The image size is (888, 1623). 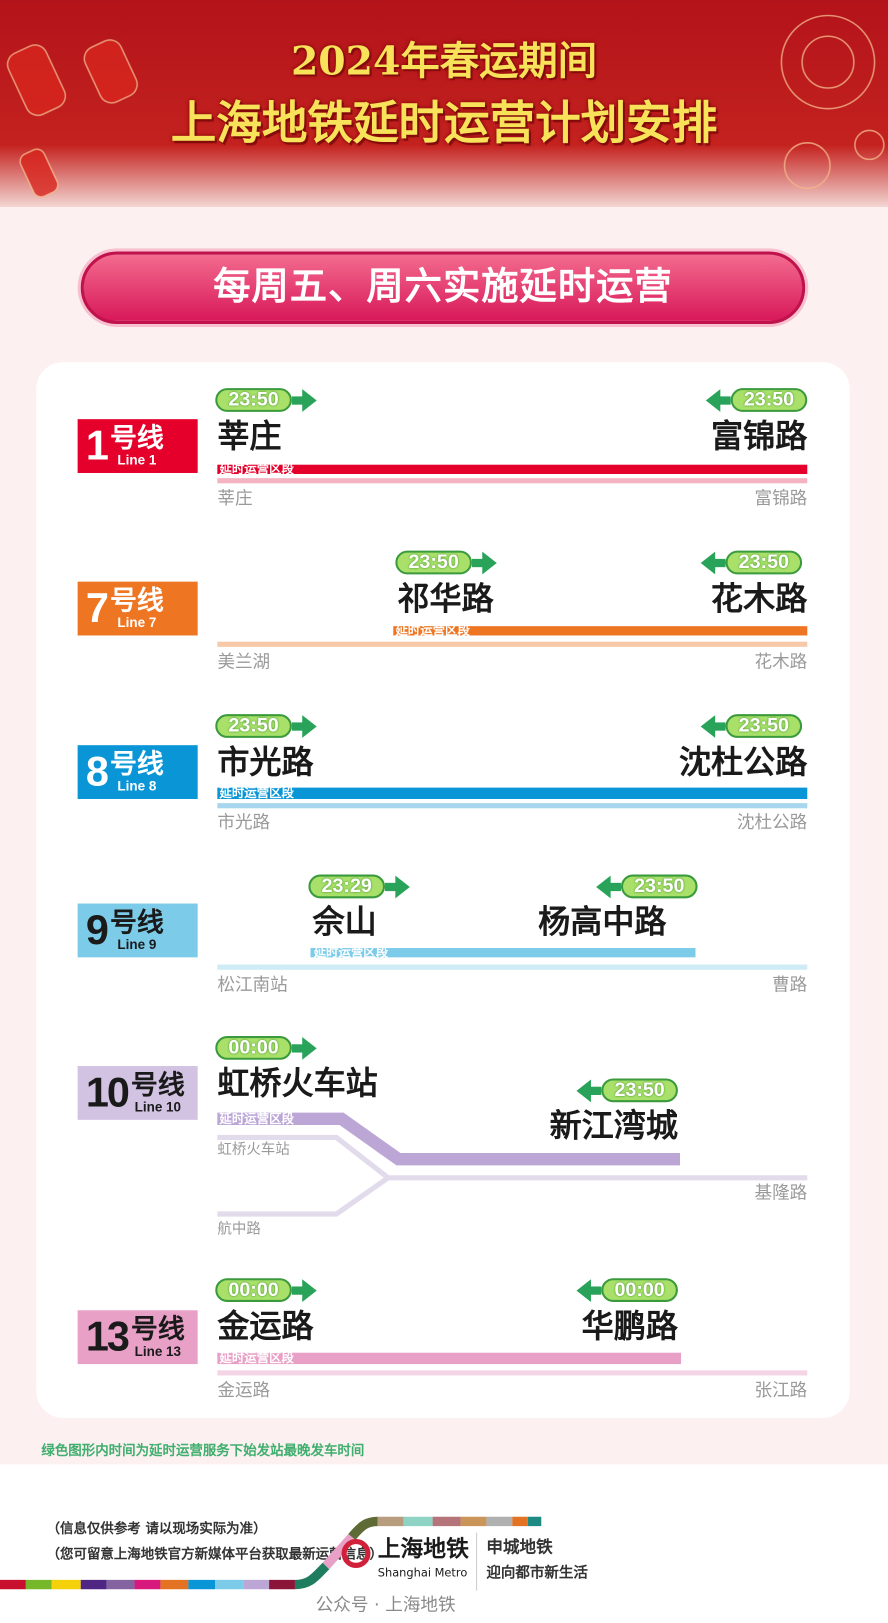 I want to click on logo-english: Shanghai Metro, so click(x=422, y=1572).